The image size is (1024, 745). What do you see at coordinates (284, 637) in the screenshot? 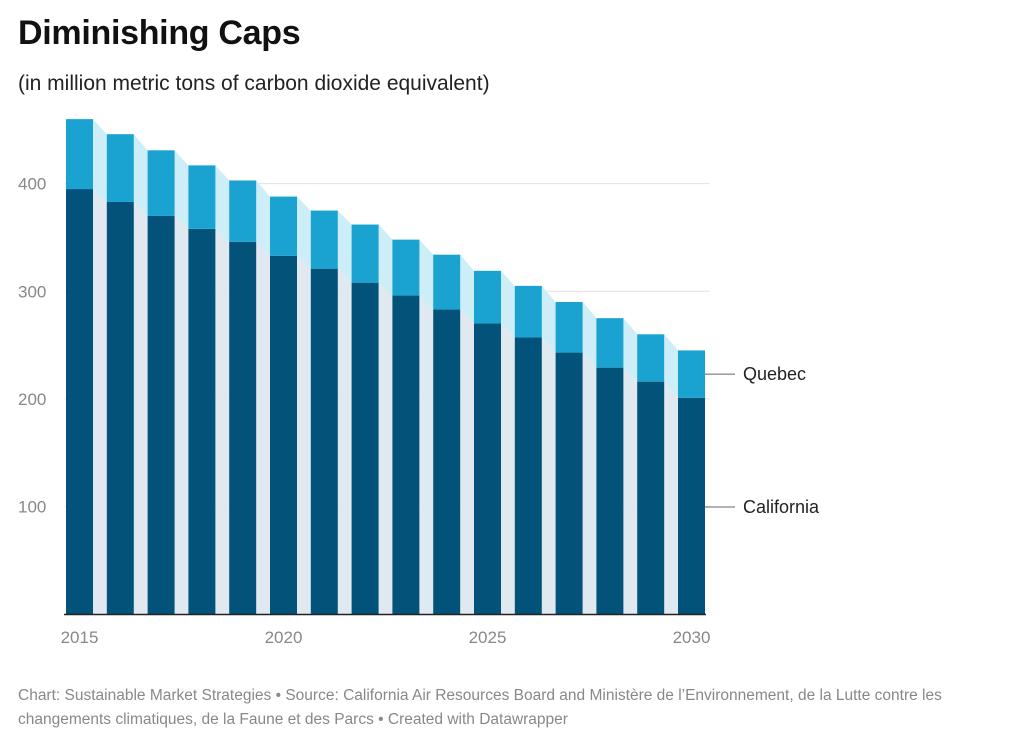
I see `x-tick-label: 2020` at bounding box center [284, 637].